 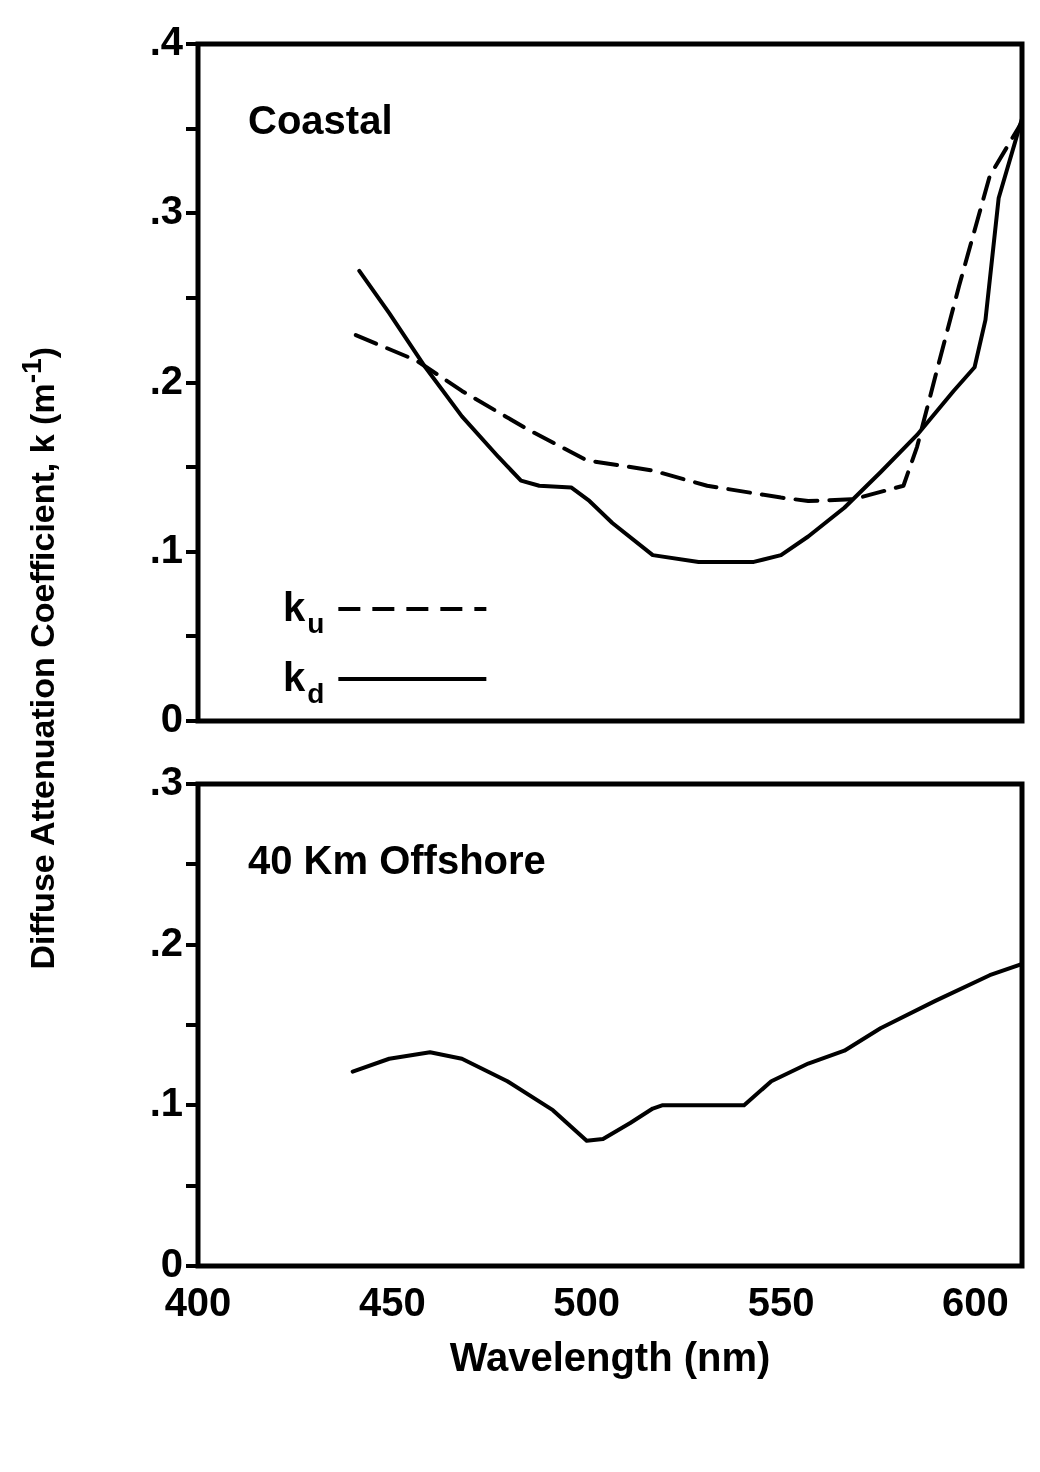 What do you see at coordinates (397, 860) in the screenshot?
I see `text: 40 Km Offshore` at bounding box center [397, 860].